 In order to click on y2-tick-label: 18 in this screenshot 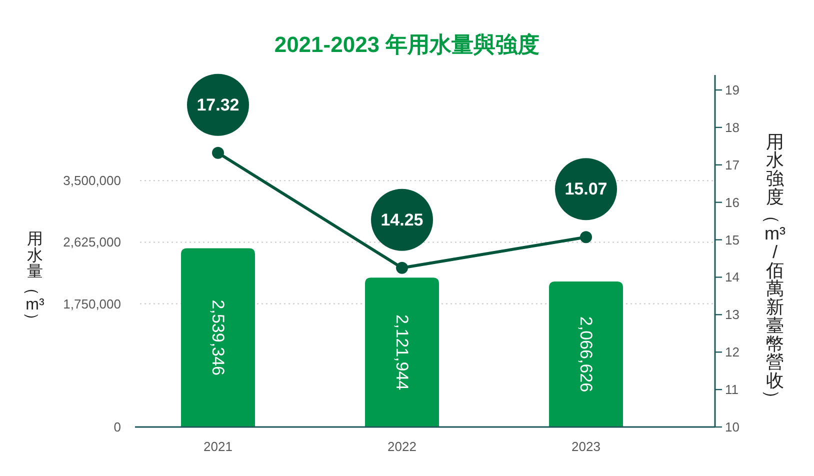, I will do `click(732, 127)`.